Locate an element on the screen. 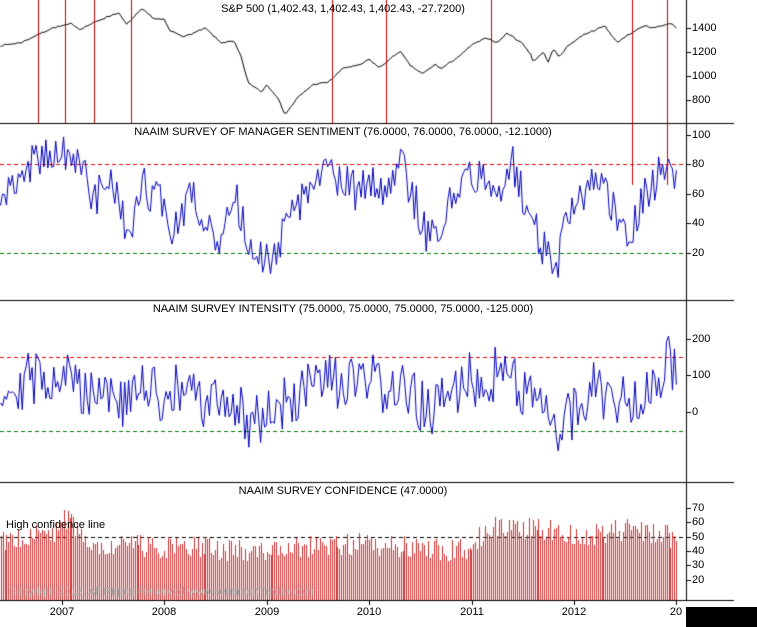  y-axis-label: 0 is located at coordinates (695, 412).